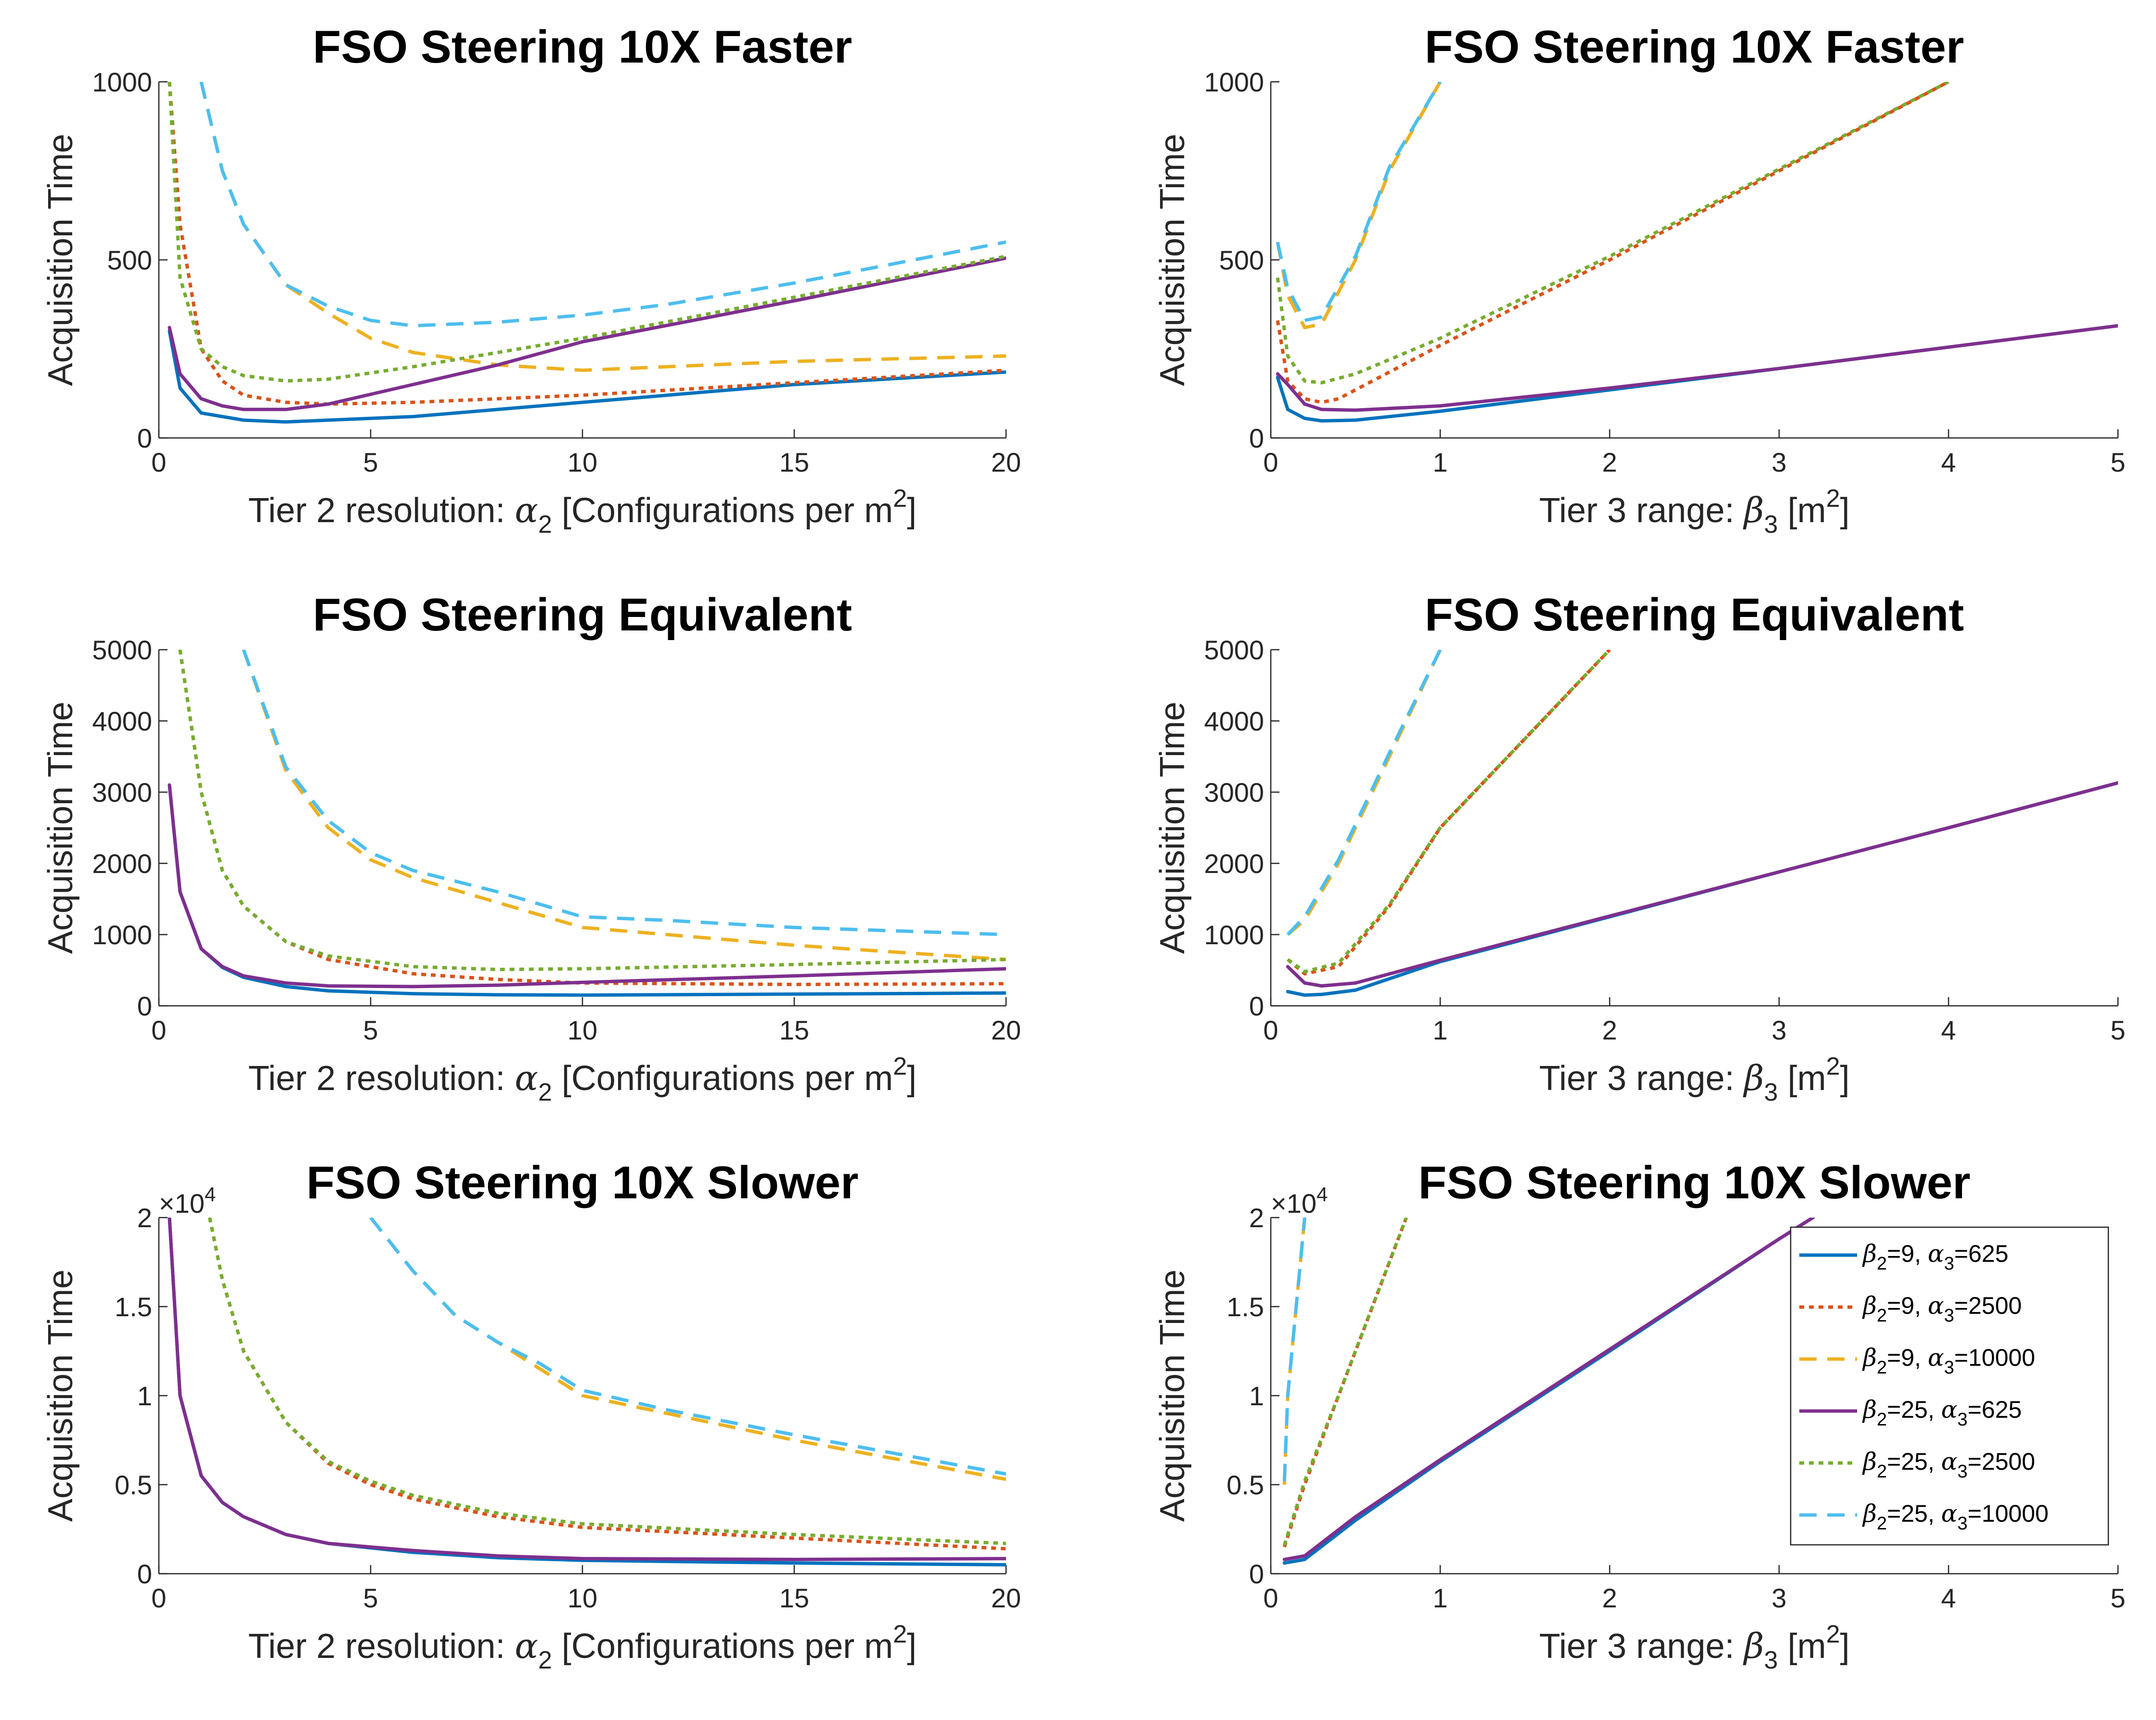 This screenshot has width=2156, height=1720. What do you see at coordinates (1948, 1361) in the screenshot?
I see `legend-label: β2=9, α3=10000` at bounding box center [1948, 1361].